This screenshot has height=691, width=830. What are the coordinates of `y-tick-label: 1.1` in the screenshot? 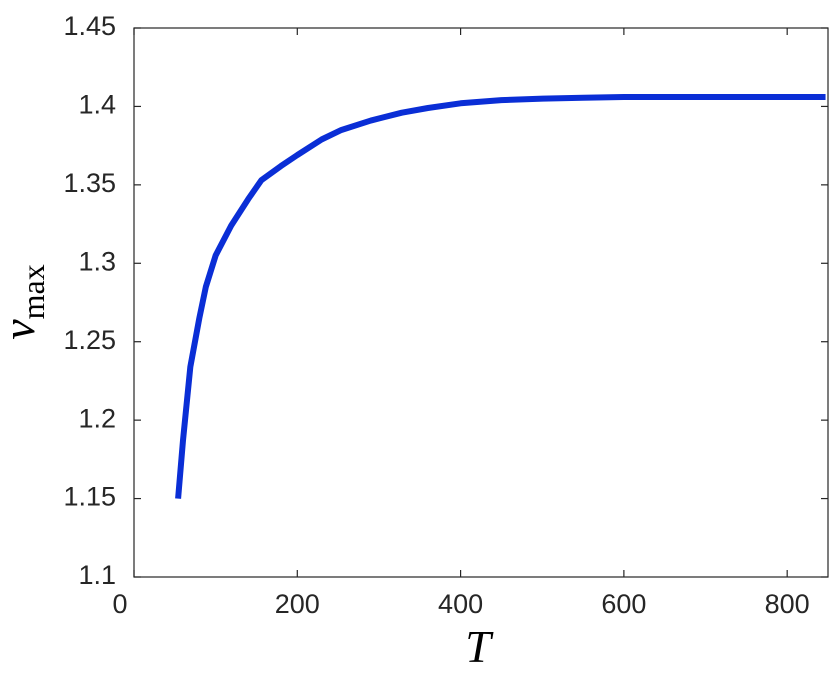 It's located at (97, 575).